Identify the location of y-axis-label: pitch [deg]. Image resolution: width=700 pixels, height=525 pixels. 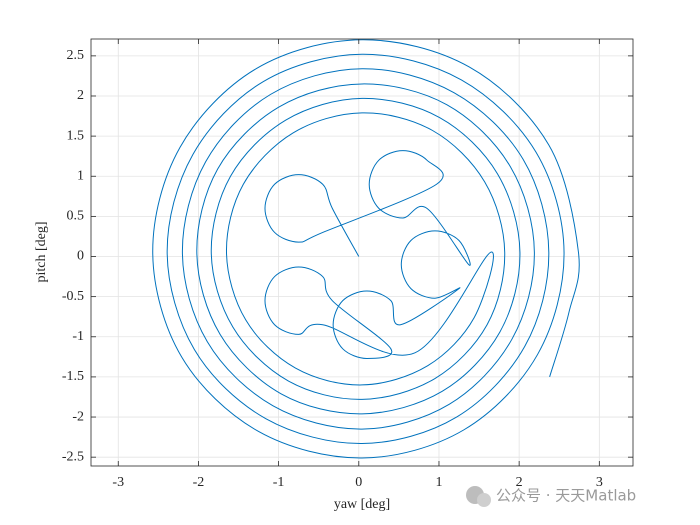
(41, 251).